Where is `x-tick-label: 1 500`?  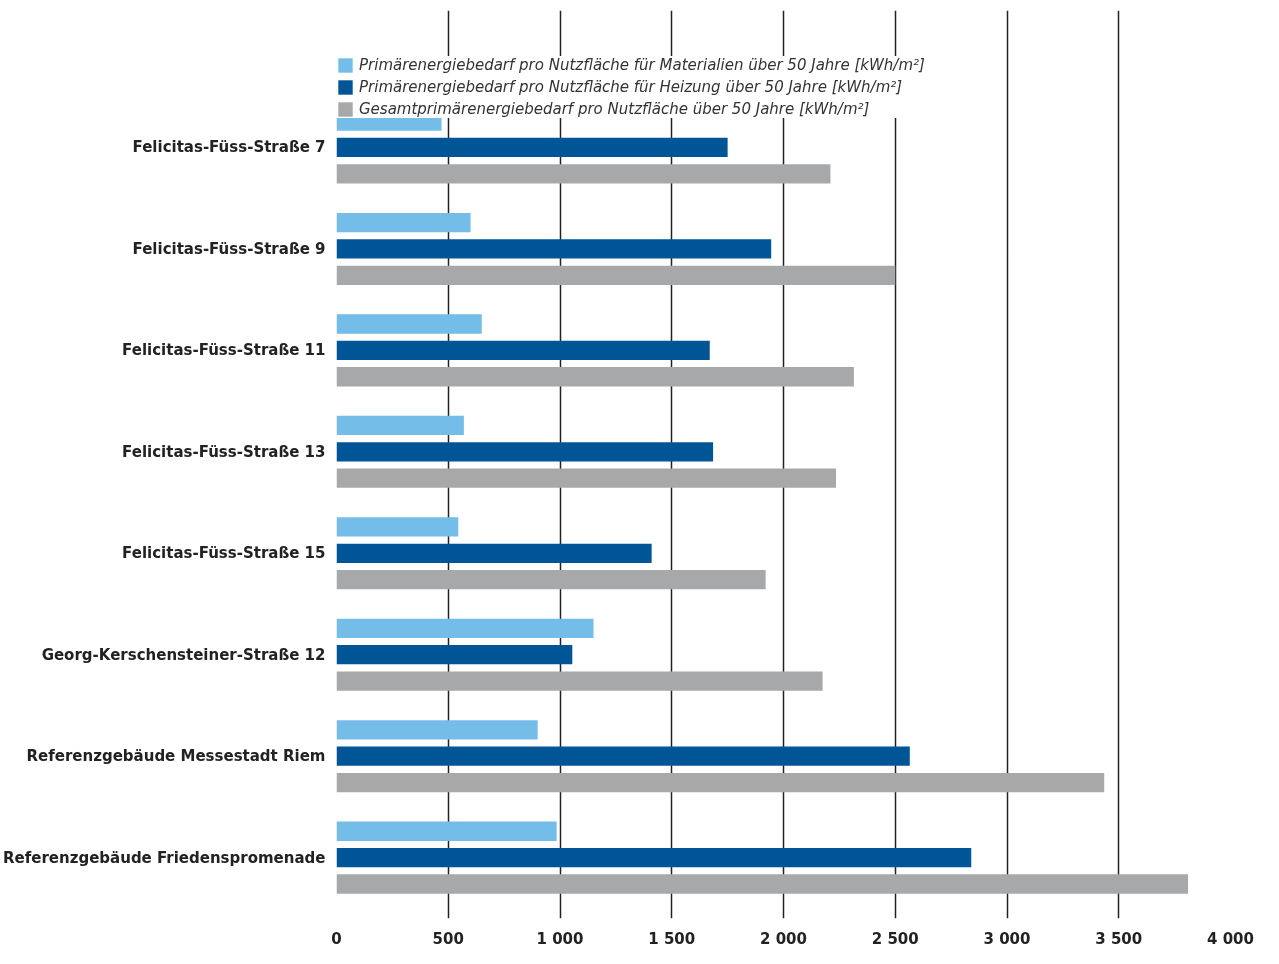
x-tick-label: 1 500 is located at coordinates (672, 938).